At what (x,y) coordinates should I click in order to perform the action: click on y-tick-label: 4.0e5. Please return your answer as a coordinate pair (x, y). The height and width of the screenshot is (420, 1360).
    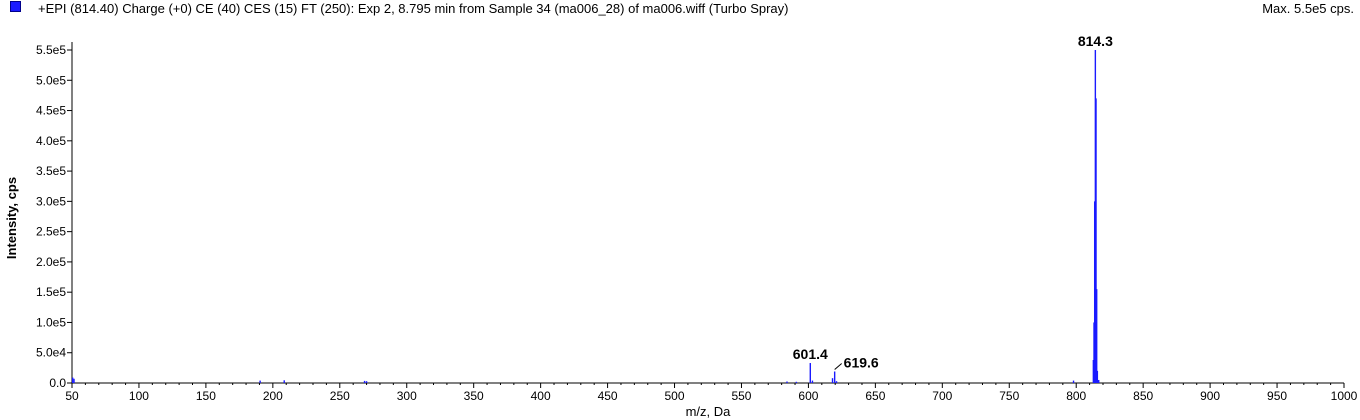
    Looking at the image, I should click on (51, 141).